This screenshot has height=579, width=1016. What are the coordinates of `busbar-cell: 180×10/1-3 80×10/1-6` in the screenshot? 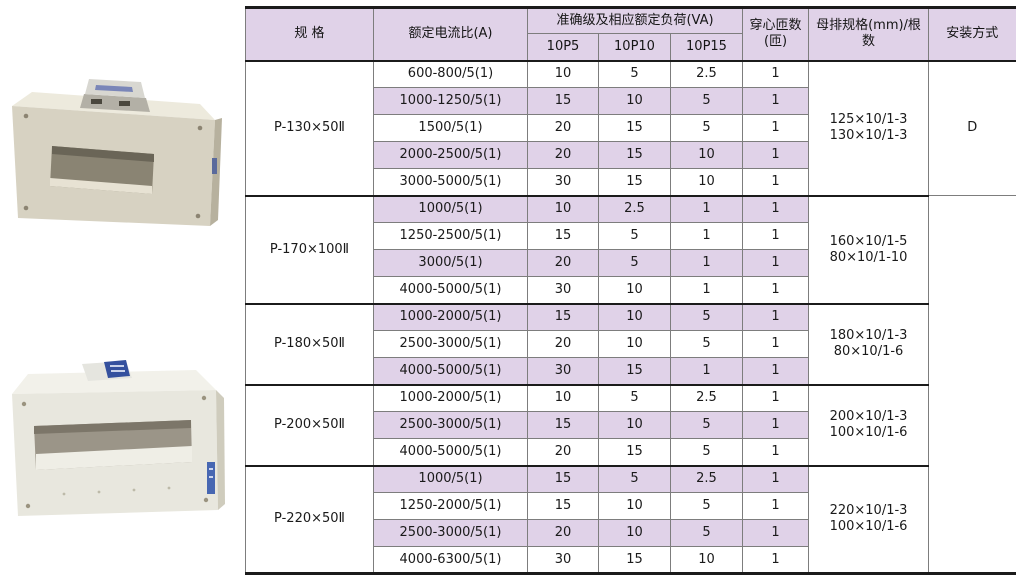 It's located at (869, 343).